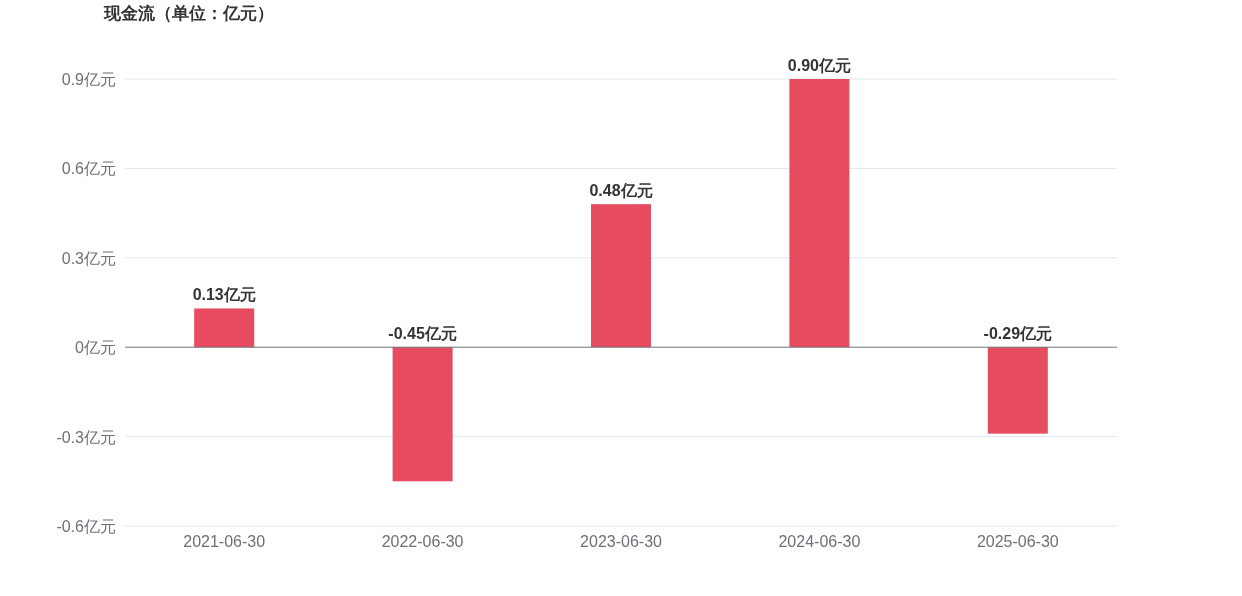 Image resolution: width=1242 pixels, height=596 pixels. I want to click on chart-title: 现金流（单位：亿元）, so click(188, 13).